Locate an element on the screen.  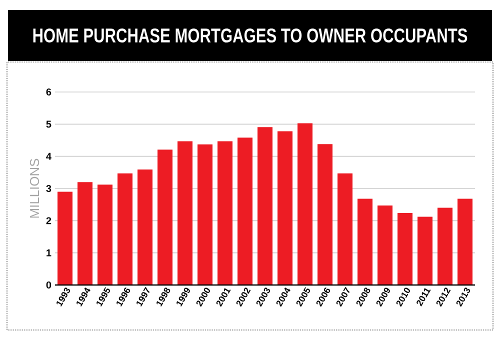
y-tick-label: 3 is located at coordinates (49, 188).